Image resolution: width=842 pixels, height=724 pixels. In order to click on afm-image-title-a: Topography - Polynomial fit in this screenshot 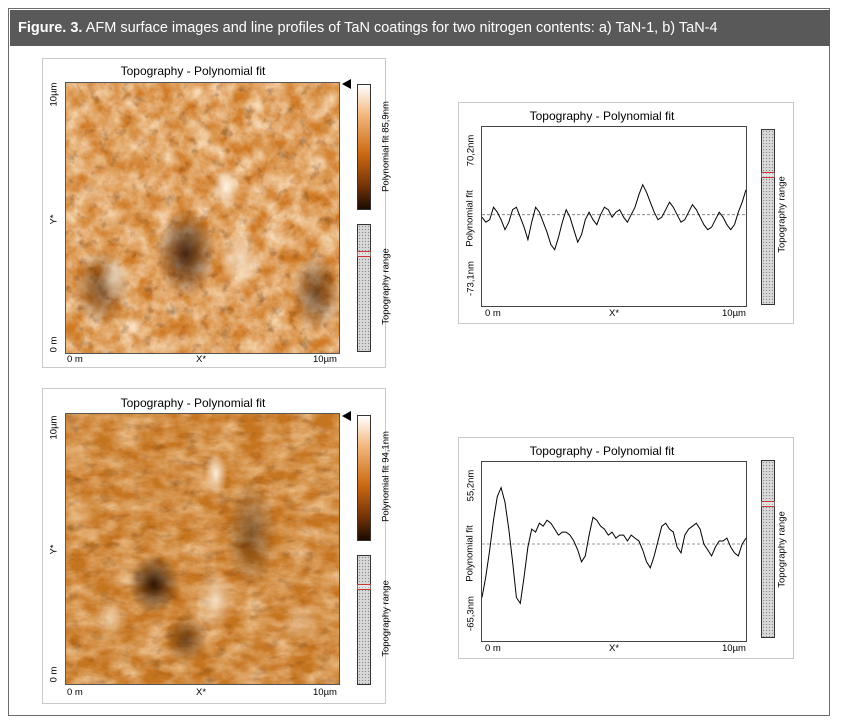, I will do `click(193, 71)`.